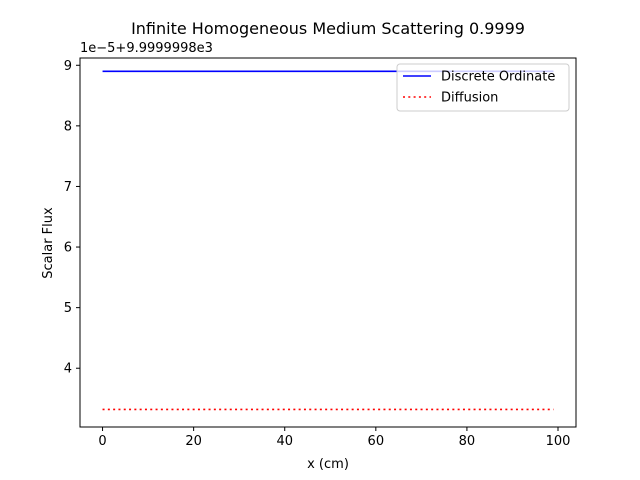  What do you see at coordinates (68, 187) in the screenshot?
I see `y-tick-label: 7` at bounding box center [68, 187].